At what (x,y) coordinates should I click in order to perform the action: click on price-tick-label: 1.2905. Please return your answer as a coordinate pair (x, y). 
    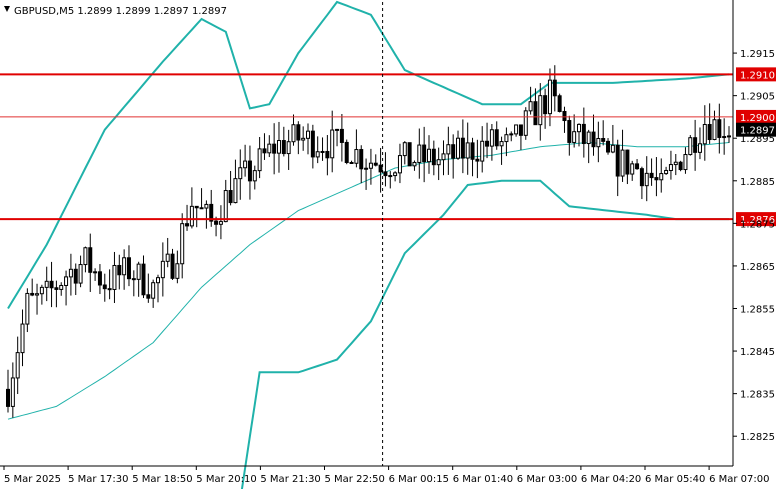
    Looking at the image, I should click on (757, 97).